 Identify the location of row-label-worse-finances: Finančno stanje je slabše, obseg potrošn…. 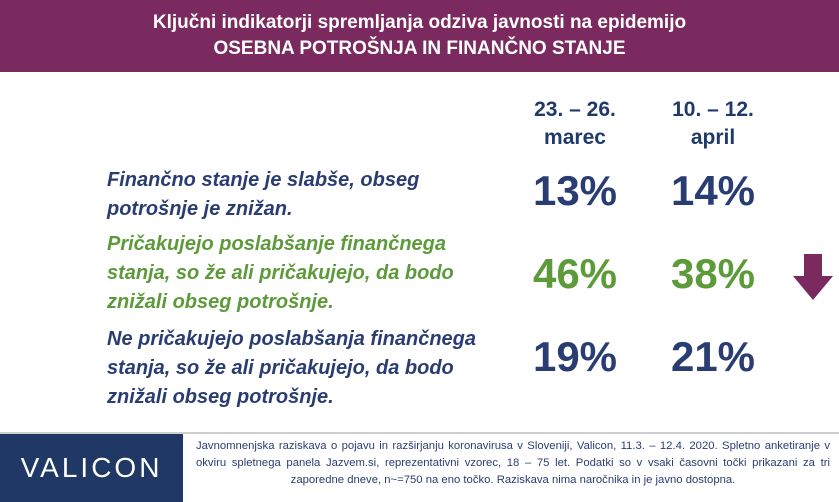
(302, 195).